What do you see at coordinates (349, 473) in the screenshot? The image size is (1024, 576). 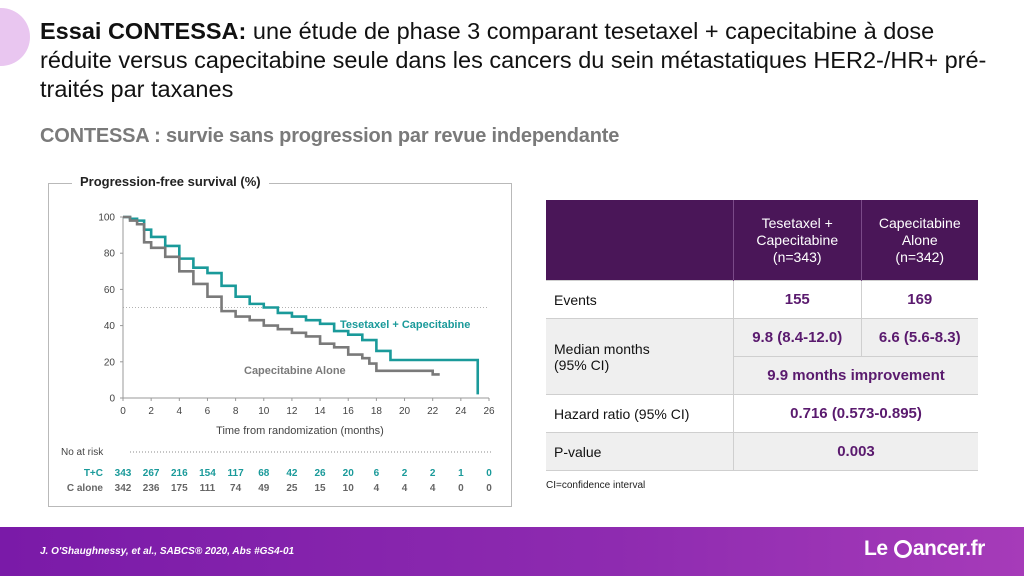 I see `at-risk-value: 20` at bounding box center [349, 473].